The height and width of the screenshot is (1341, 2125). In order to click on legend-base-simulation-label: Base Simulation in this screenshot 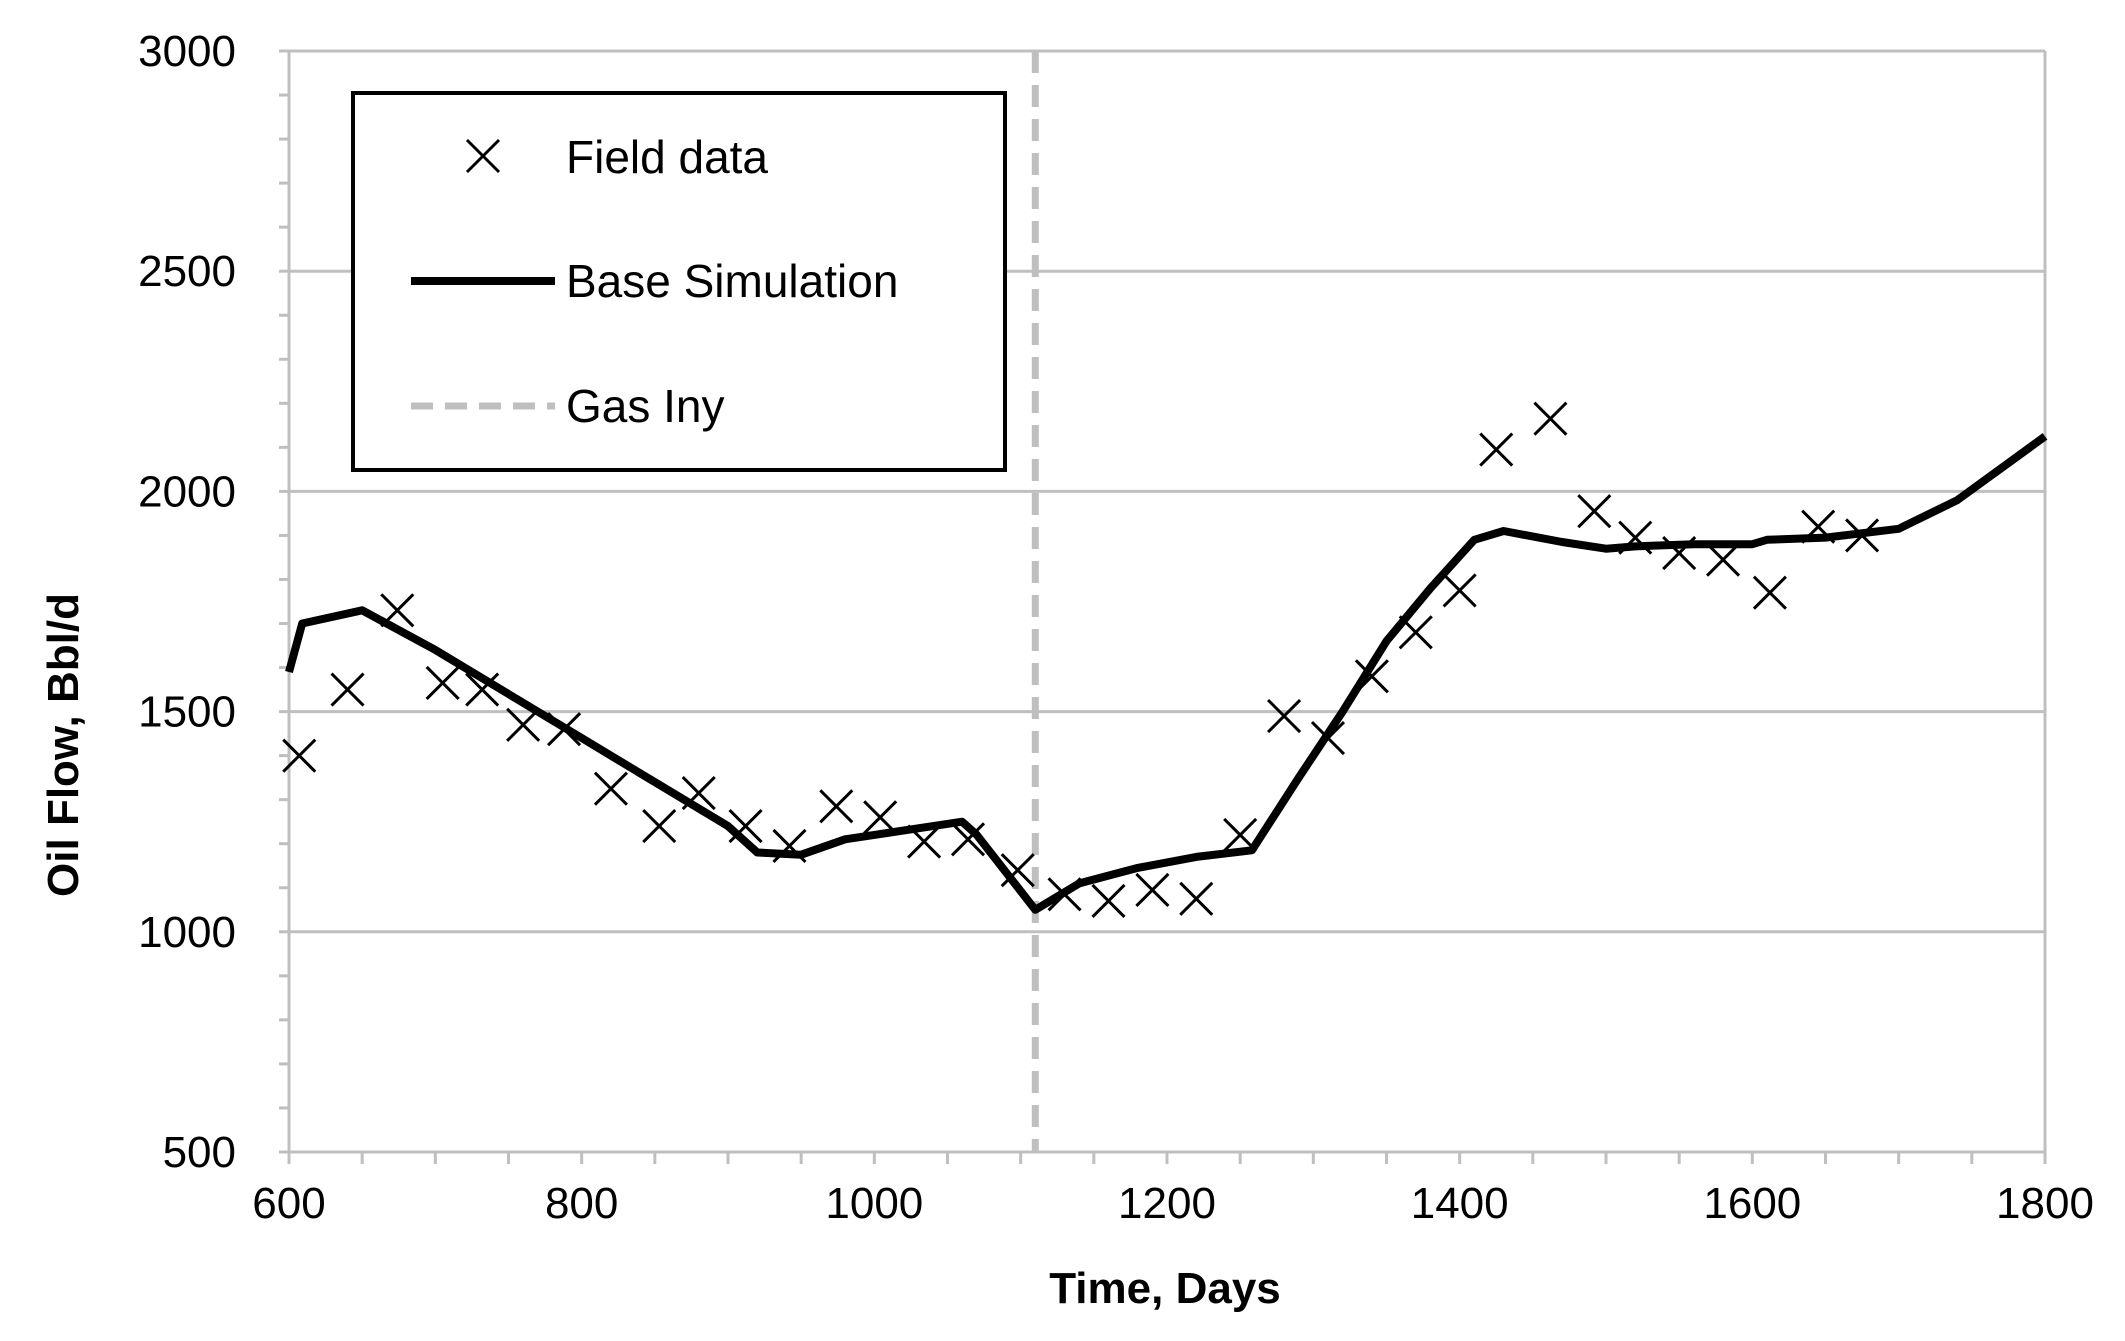, I will do `click(732, 281)`.